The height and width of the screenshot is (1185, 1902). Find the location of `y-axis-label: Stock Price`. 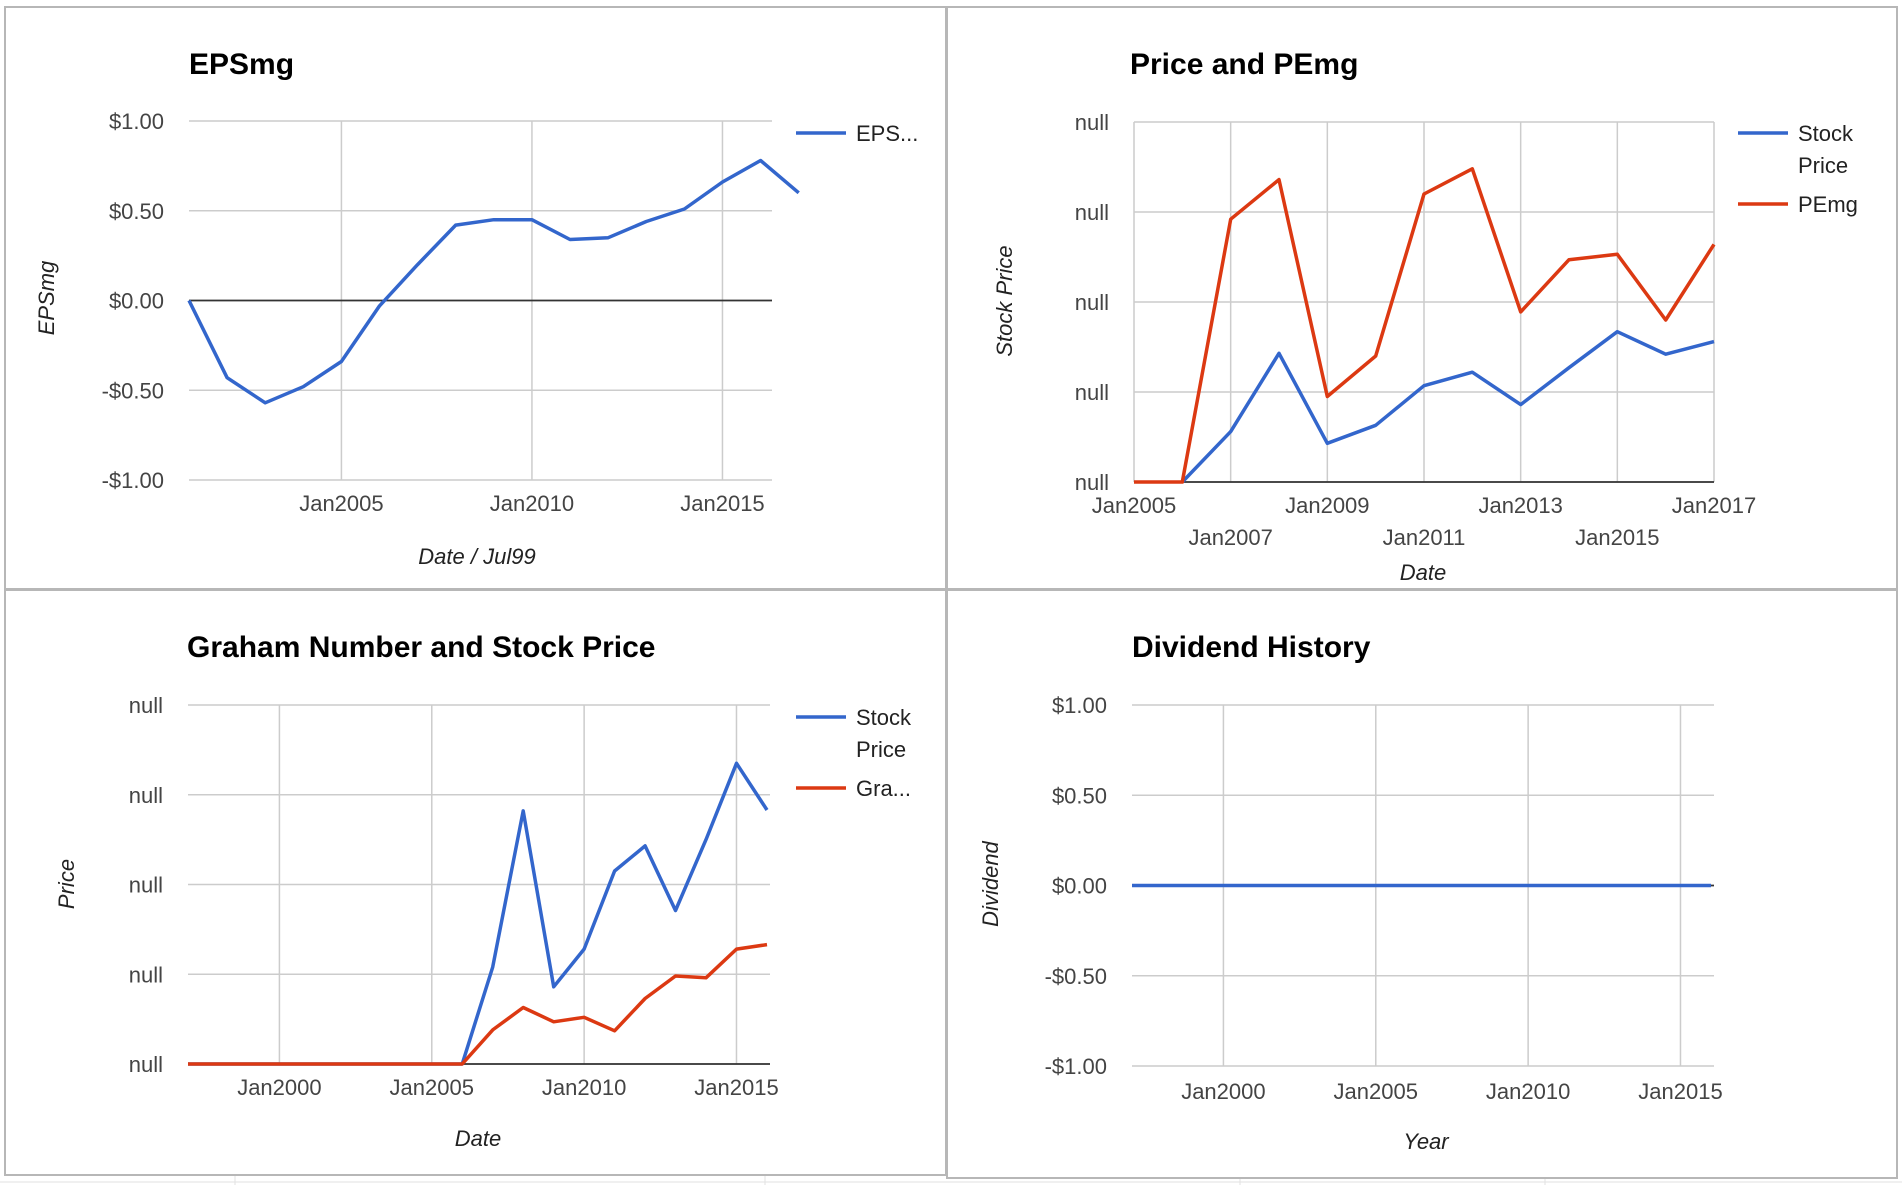

y-axis-label: Stock Price is located at coordinates (1004, 300).